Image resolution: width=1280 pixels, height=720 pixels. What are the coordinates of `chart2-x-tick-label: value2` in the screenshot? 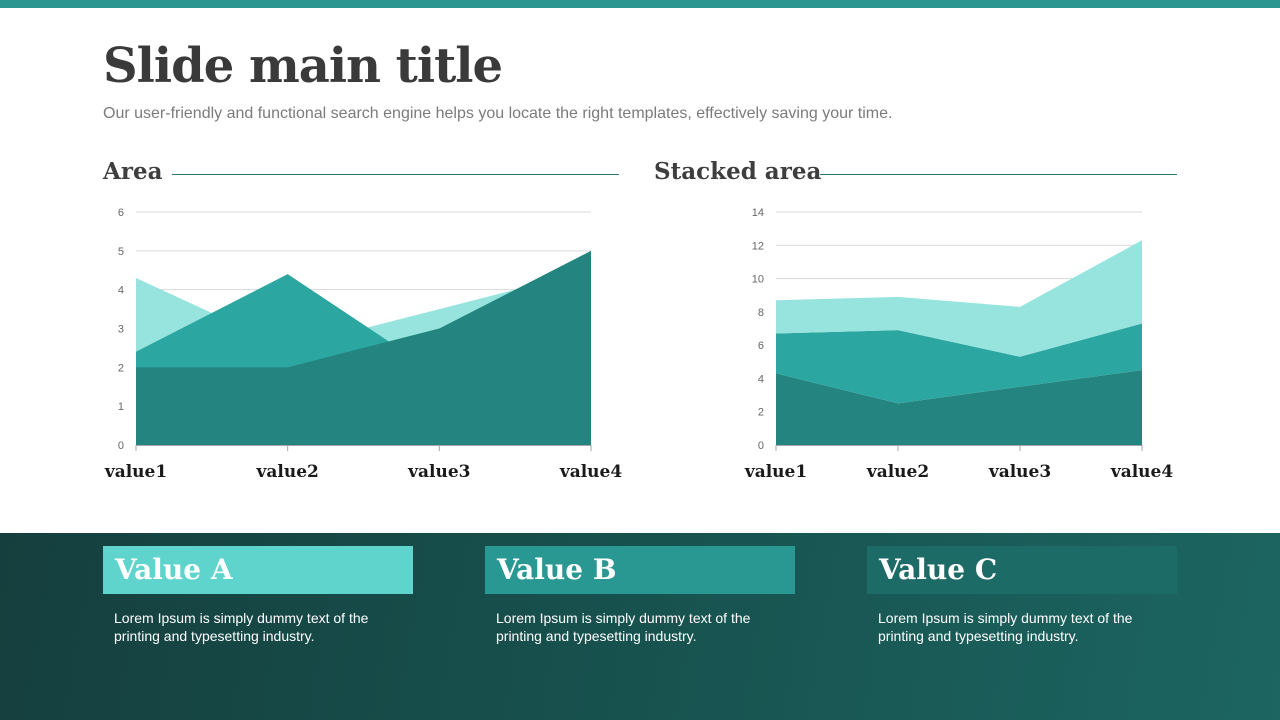 It's located at (897, 472).